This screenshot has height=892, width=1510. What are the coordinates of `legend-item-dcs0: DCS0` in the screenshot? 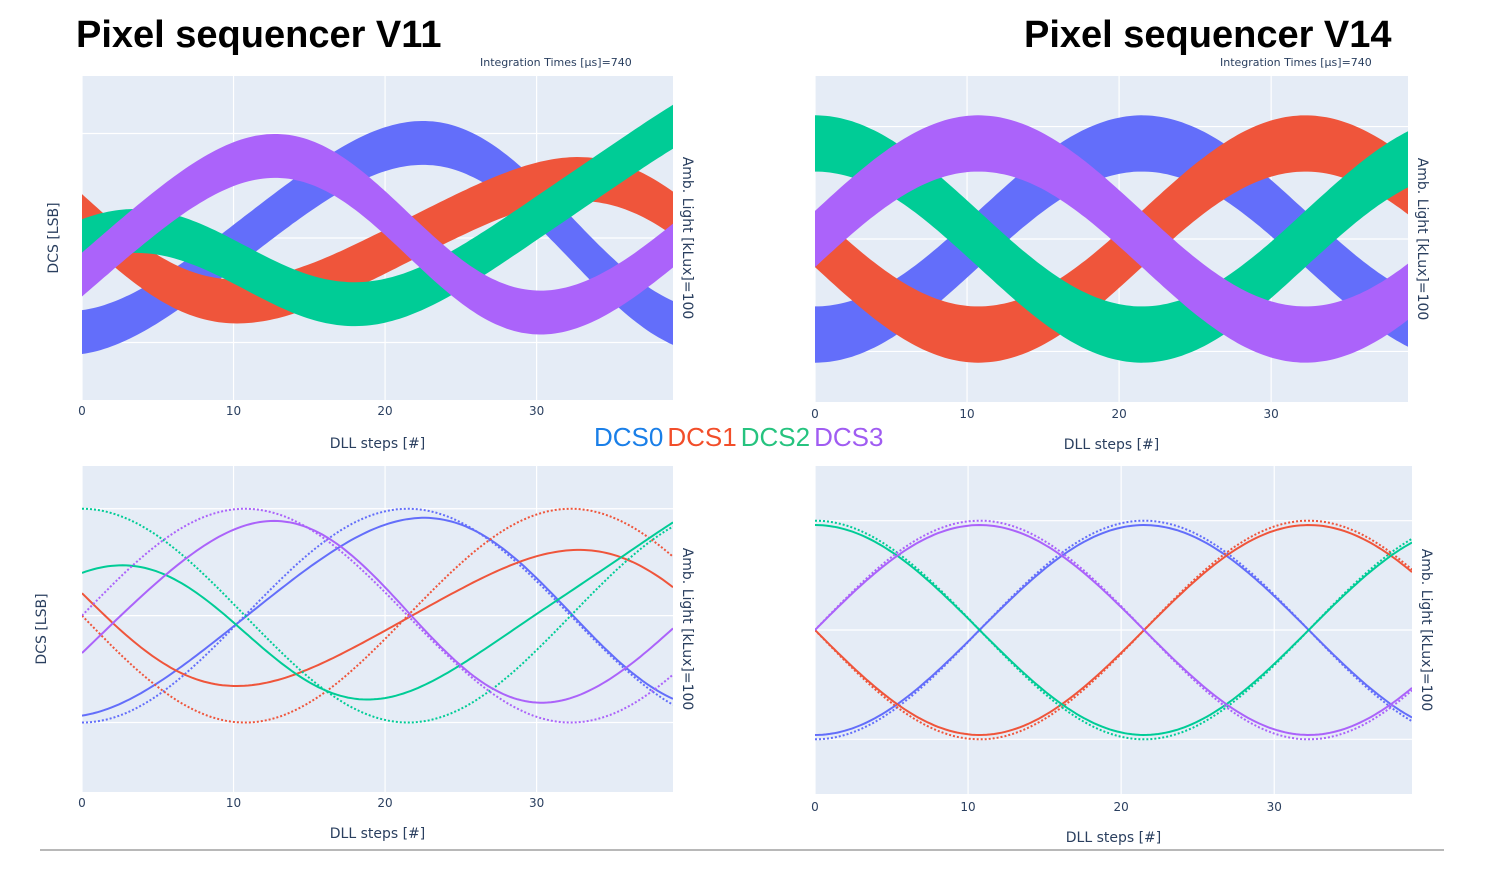 It's located at (629, 437).